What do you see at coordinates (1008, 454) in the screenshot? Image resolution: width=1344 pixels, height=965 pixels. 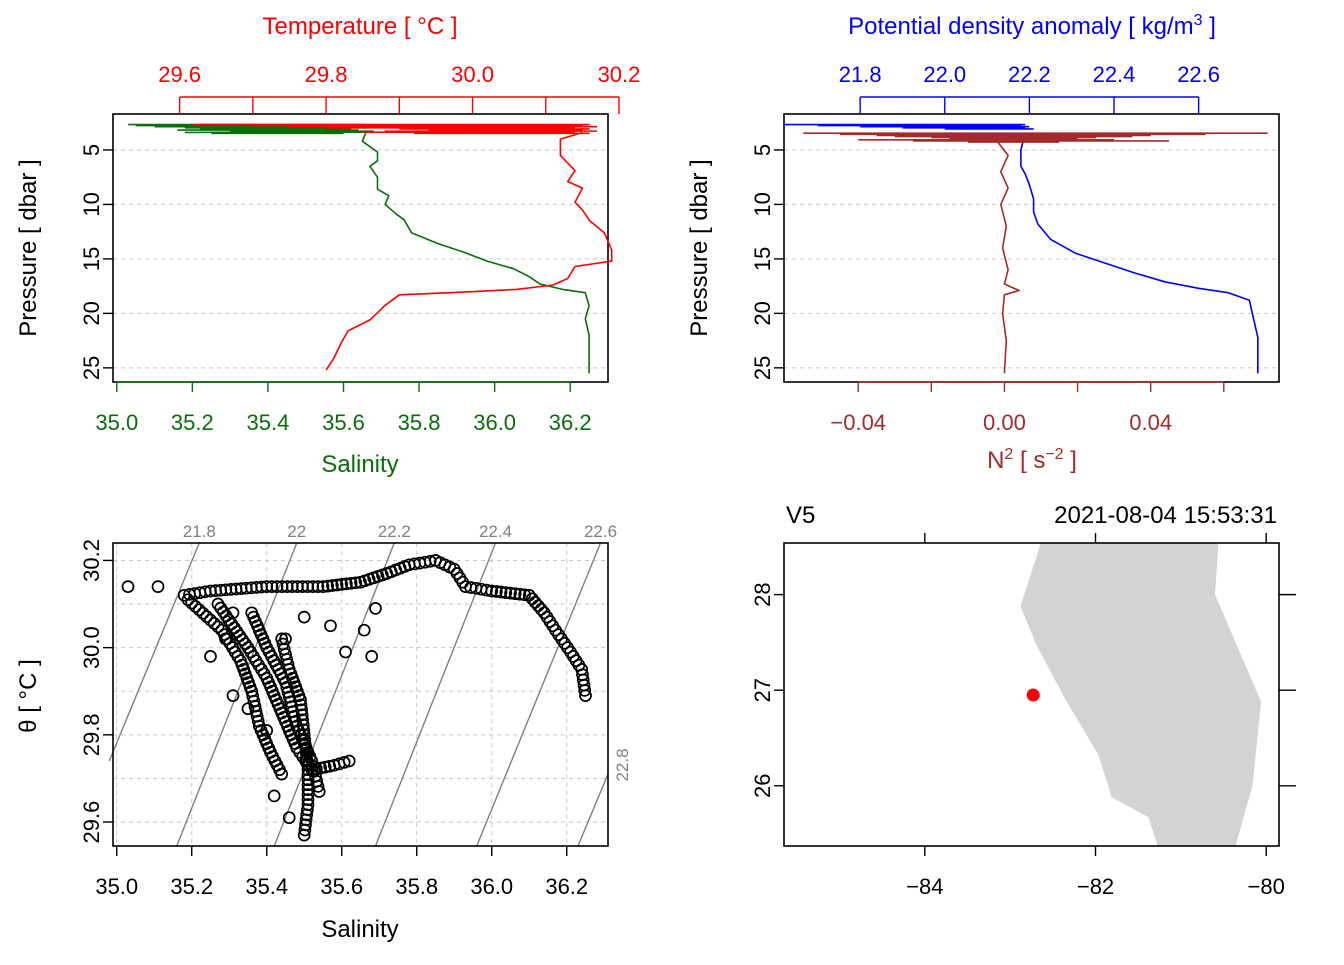 I see `superscript-2: 2` at bounding box center [1008, 454].